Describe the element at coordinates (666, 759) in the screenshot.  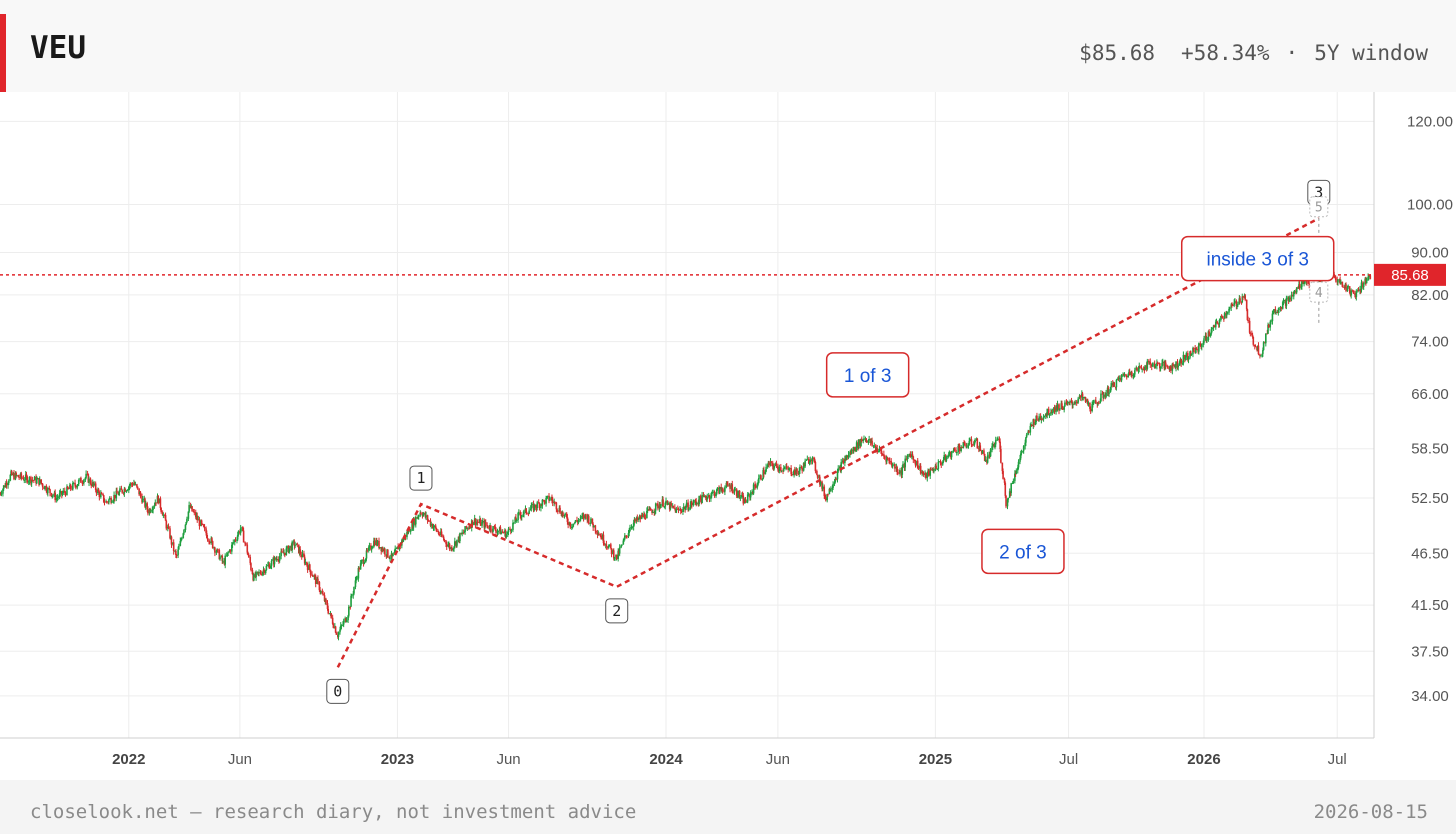
I see `x-tick-label: 2024` at that location.